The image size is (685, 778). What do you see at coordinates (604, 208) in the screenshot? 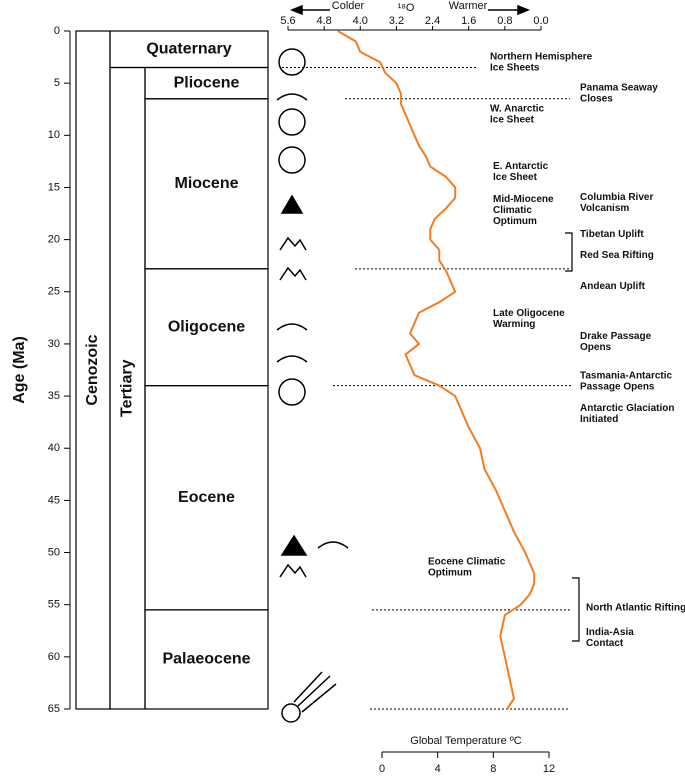
I see `event-label: Volcanism` at bounding box center [604, 208].